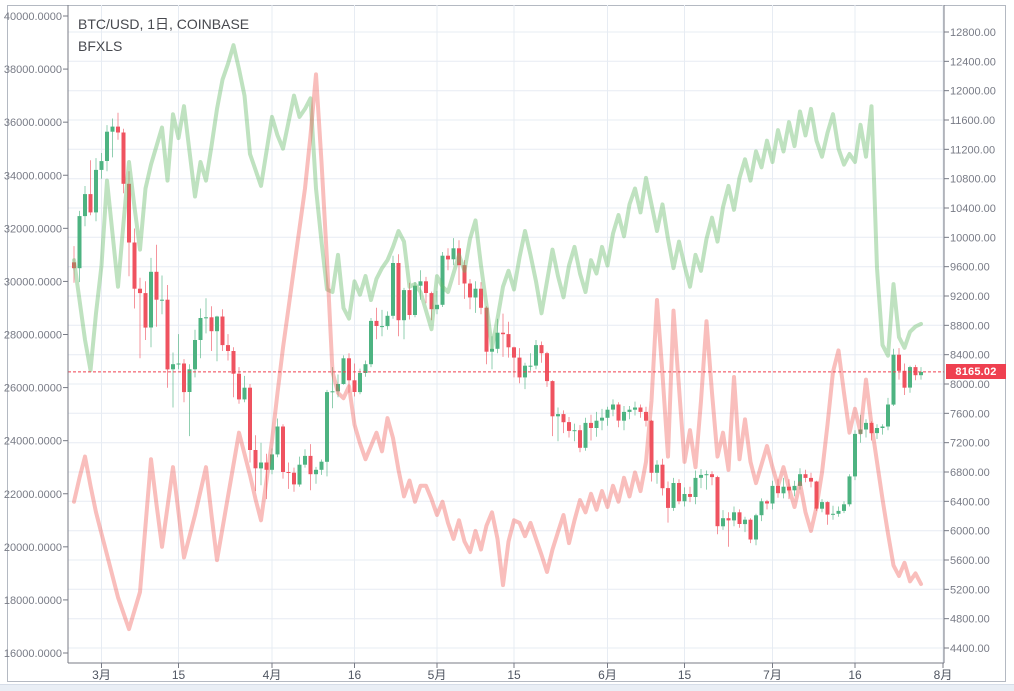 The height and width of the screenshot is (691, 1014). I want to click on svg-text: 38000.0000, so click(33, 70).